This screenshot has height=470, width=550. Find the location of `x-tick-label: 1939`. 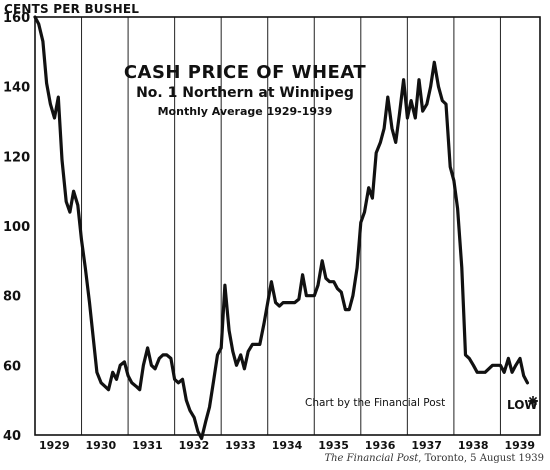

x-tick-label: 1939 is located at coordinates (519, 445).